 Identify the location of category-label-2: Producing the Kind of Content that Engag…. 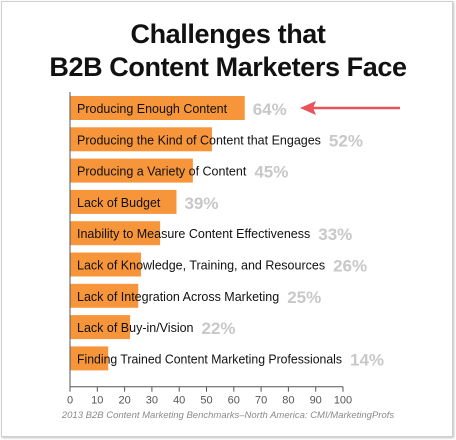
(199, 140).